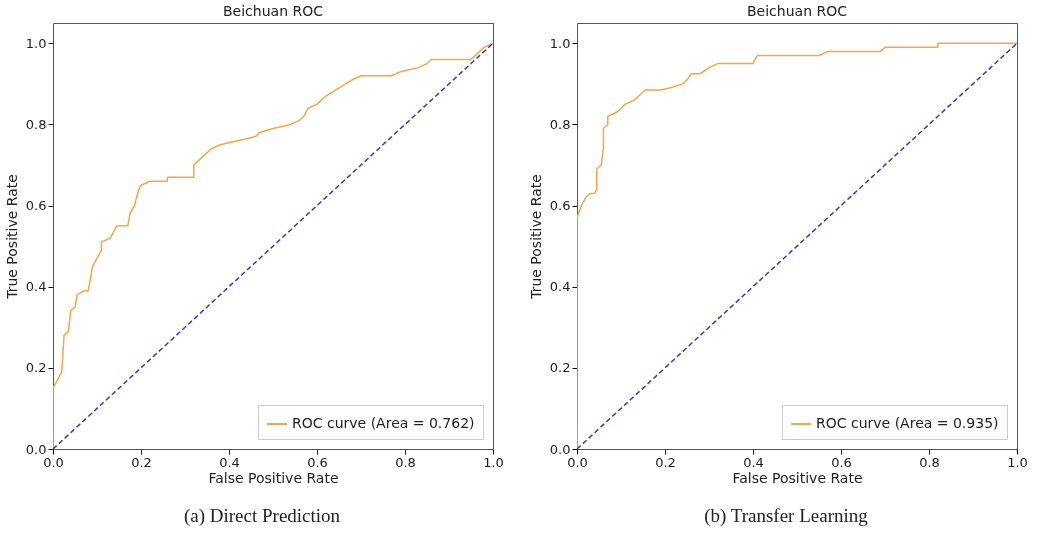  What do you see at coordinates (786, 516) in the screenshot?
I see `text: (b) Transfer Learning` at bounding box center [786, 516].